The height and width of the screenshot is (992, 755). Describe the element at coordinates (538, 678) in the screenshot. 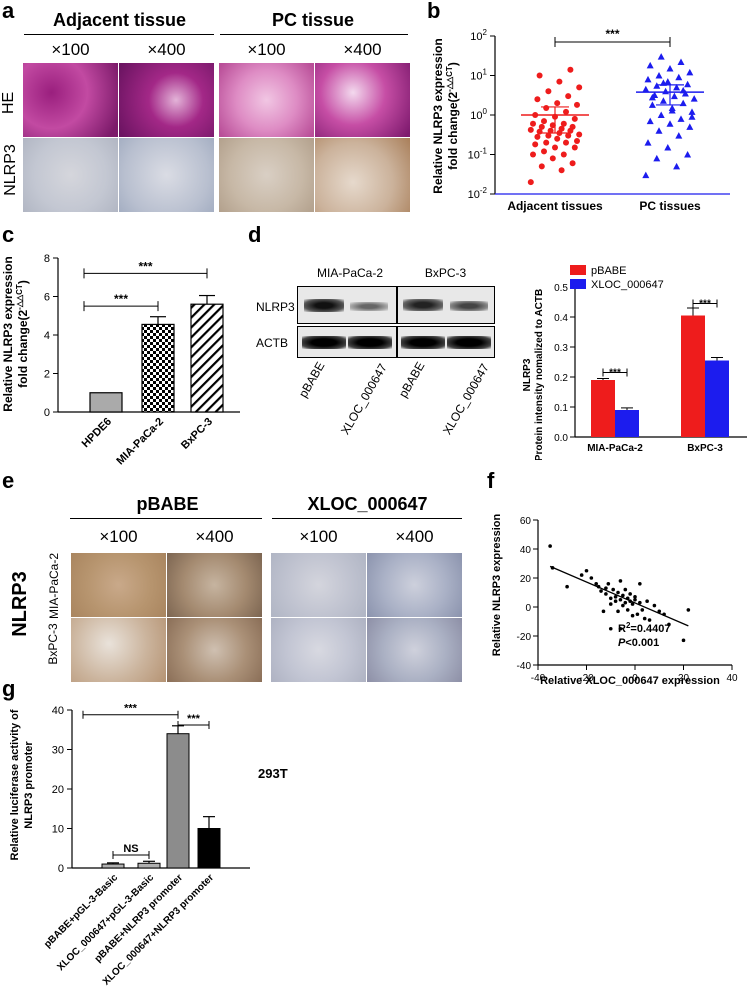

I see `chart-f-xtick-label: -40` at that location.